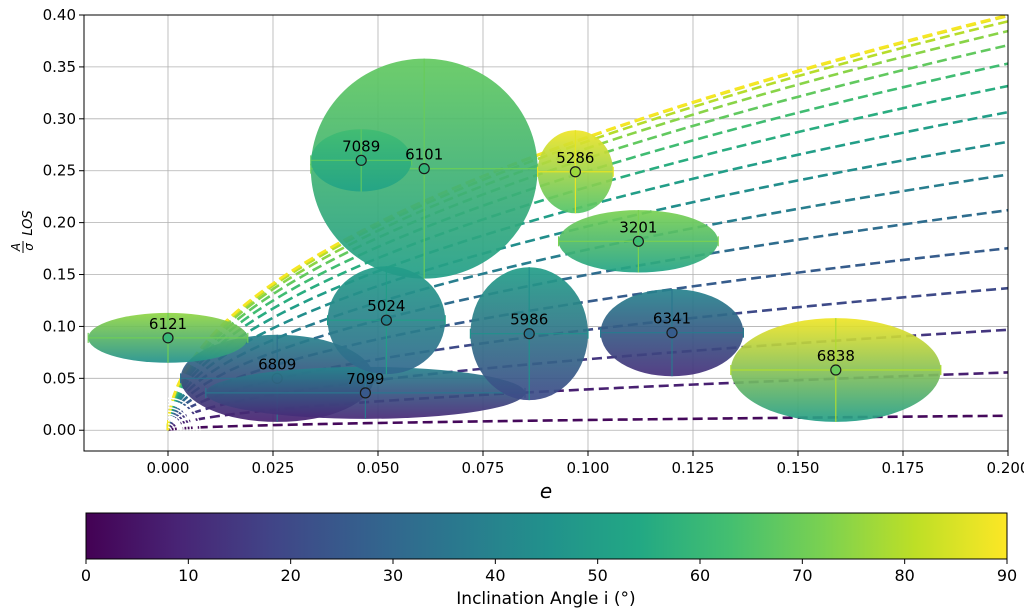  Describe the element at coordinates (59, 326) in the screenshot. I see `y-tick-label: 0.10` at that location.